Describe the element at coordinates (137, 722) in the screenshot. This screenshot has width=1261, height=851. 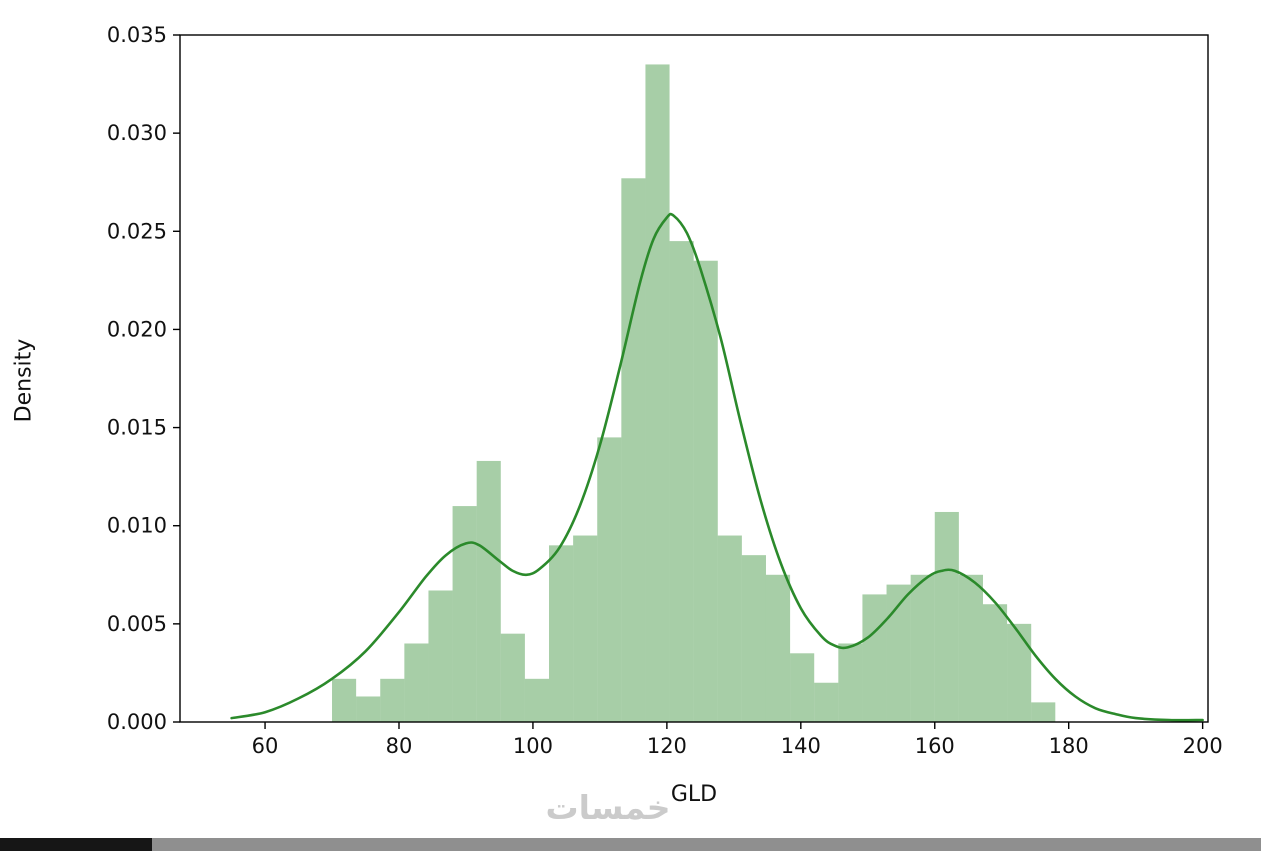
I see `svg-text: 0.000` at that location.